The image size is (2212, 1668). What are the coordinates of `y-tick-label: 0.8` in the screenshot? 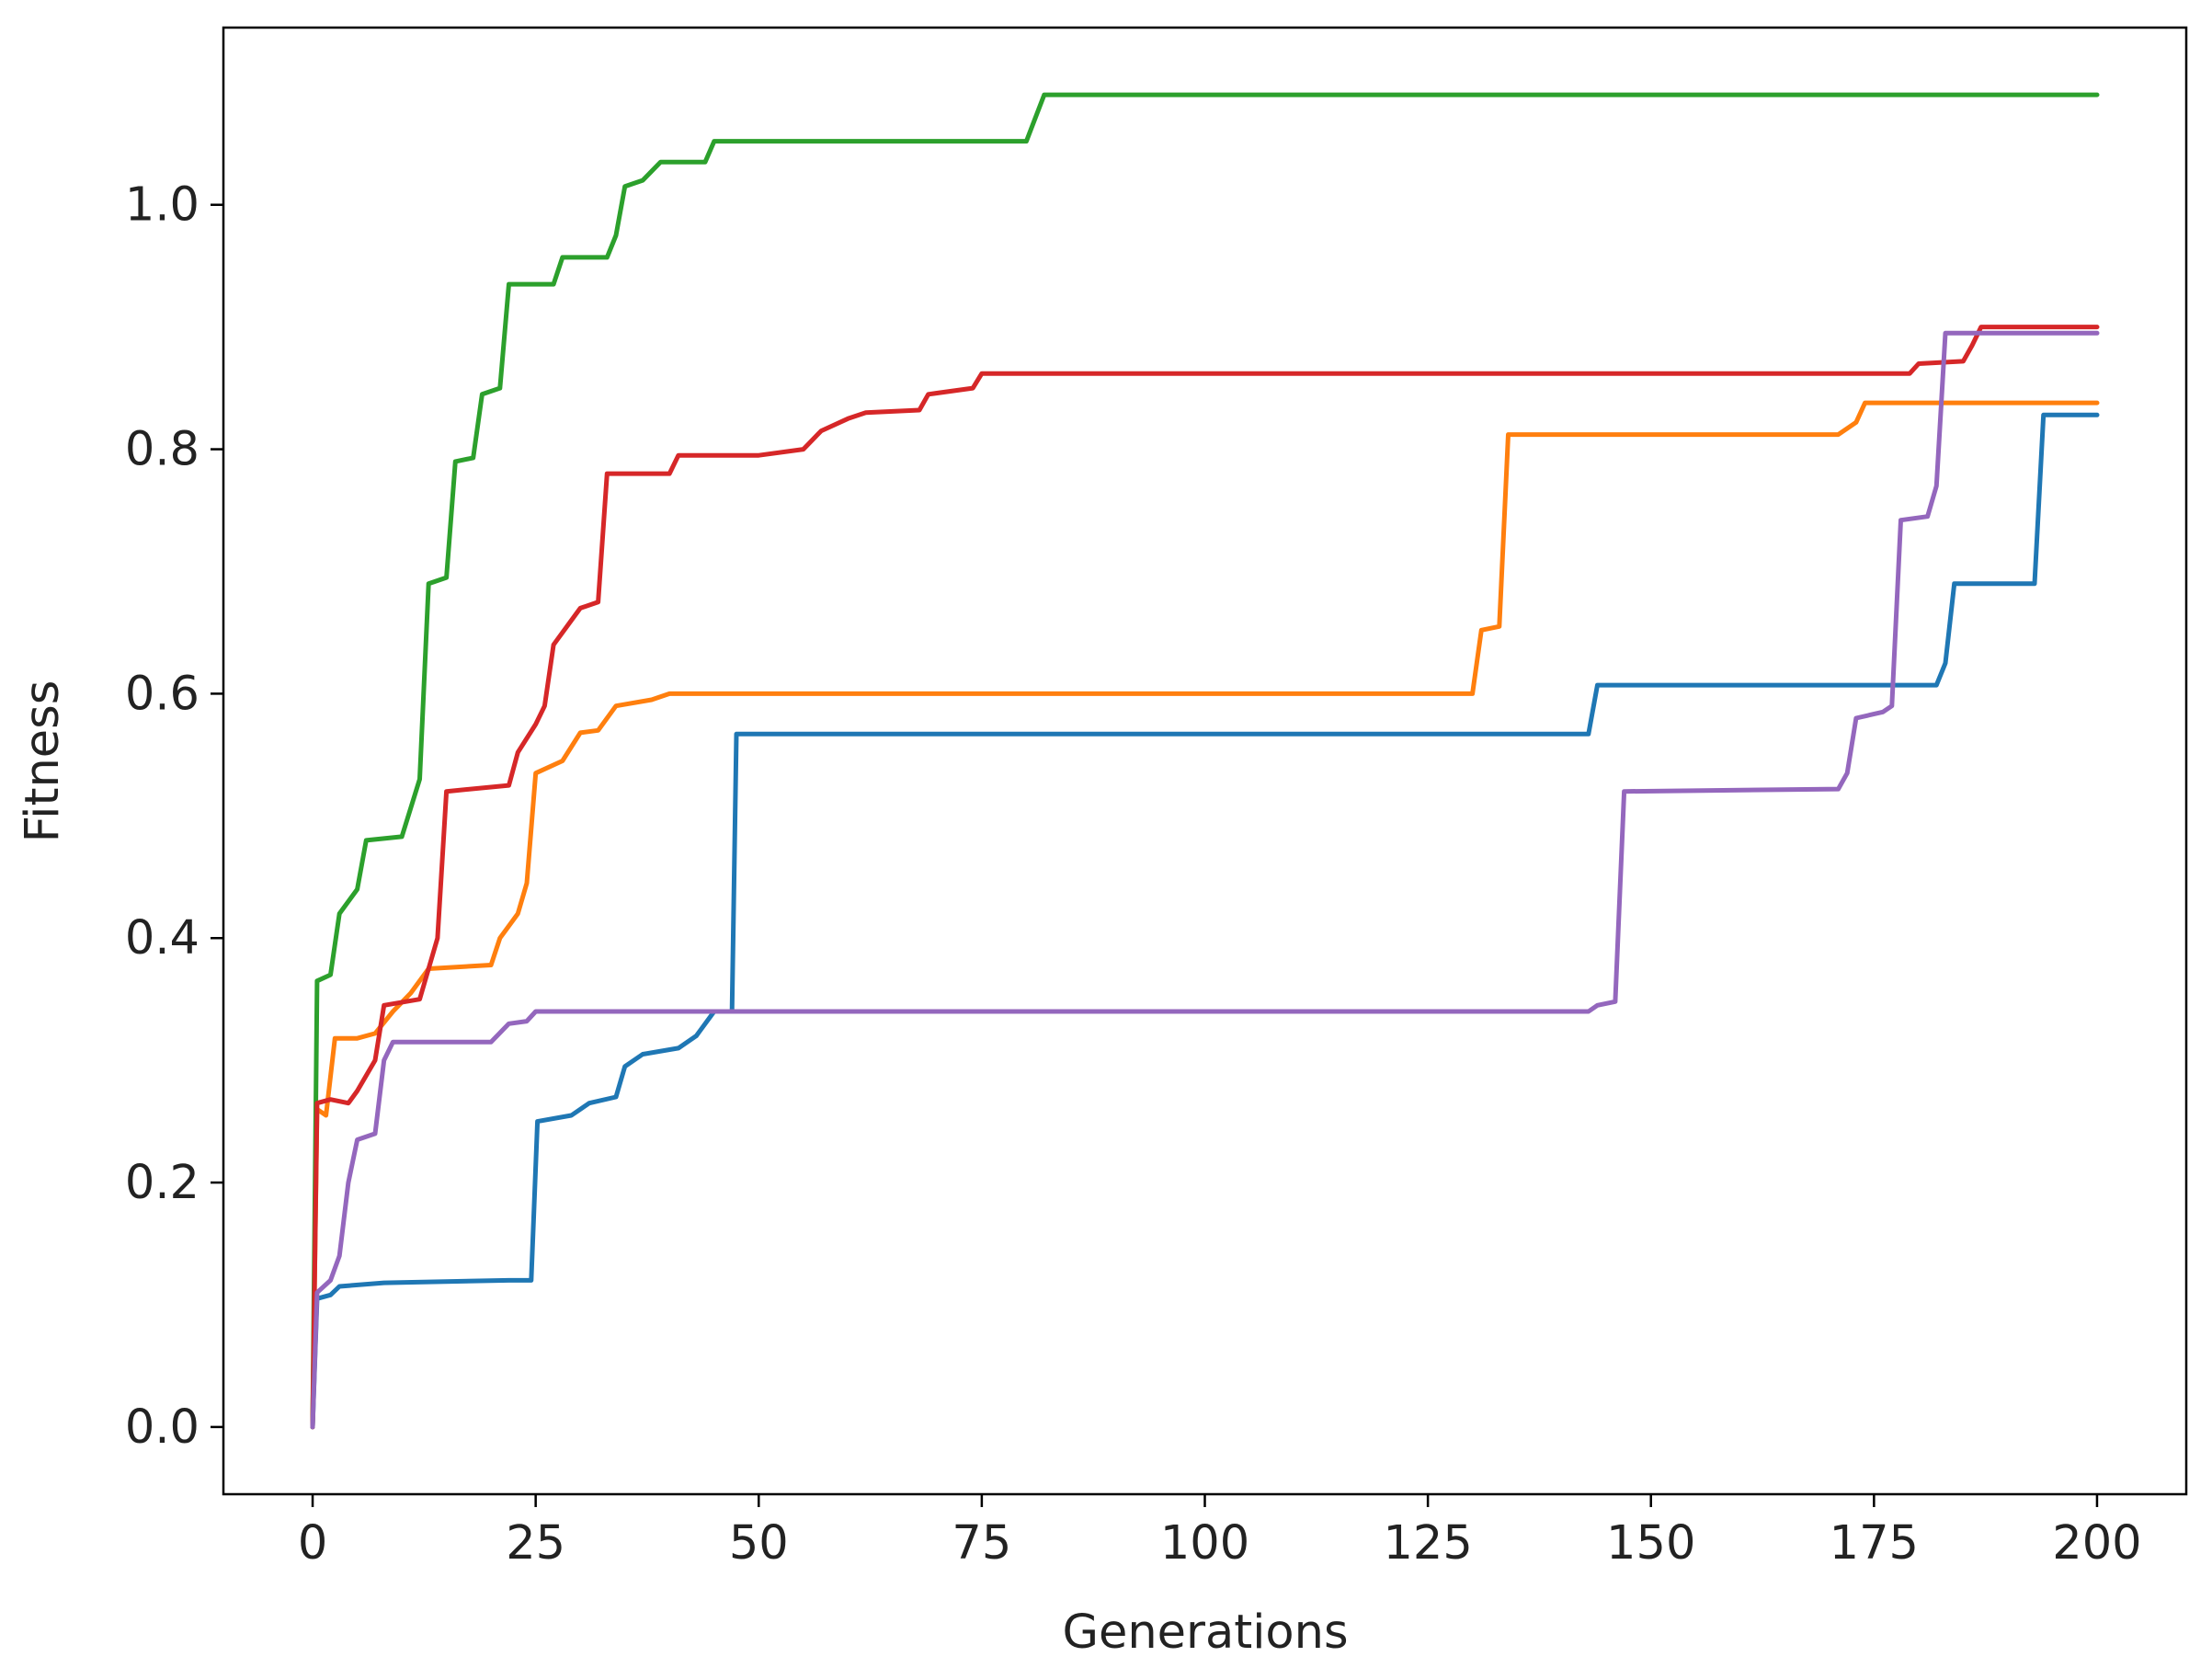 It's located at (162, 450).